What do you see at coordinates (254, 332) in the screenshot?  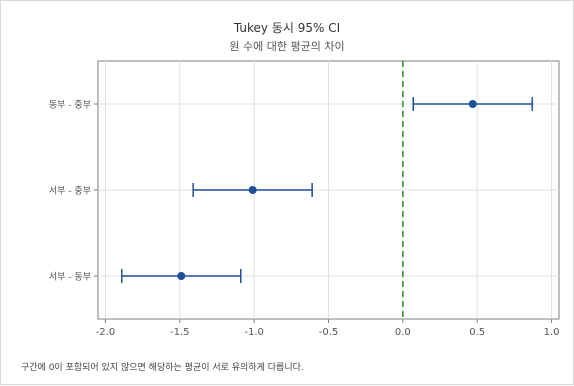 I see `x-tick-label: -1.0` at bounding box center [254, 332].